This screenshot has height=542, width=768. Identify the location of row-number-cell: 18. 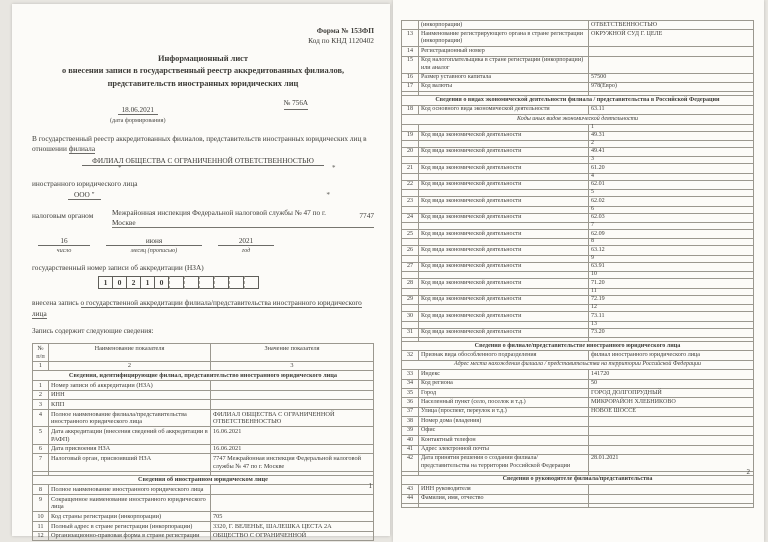
(410, 110).